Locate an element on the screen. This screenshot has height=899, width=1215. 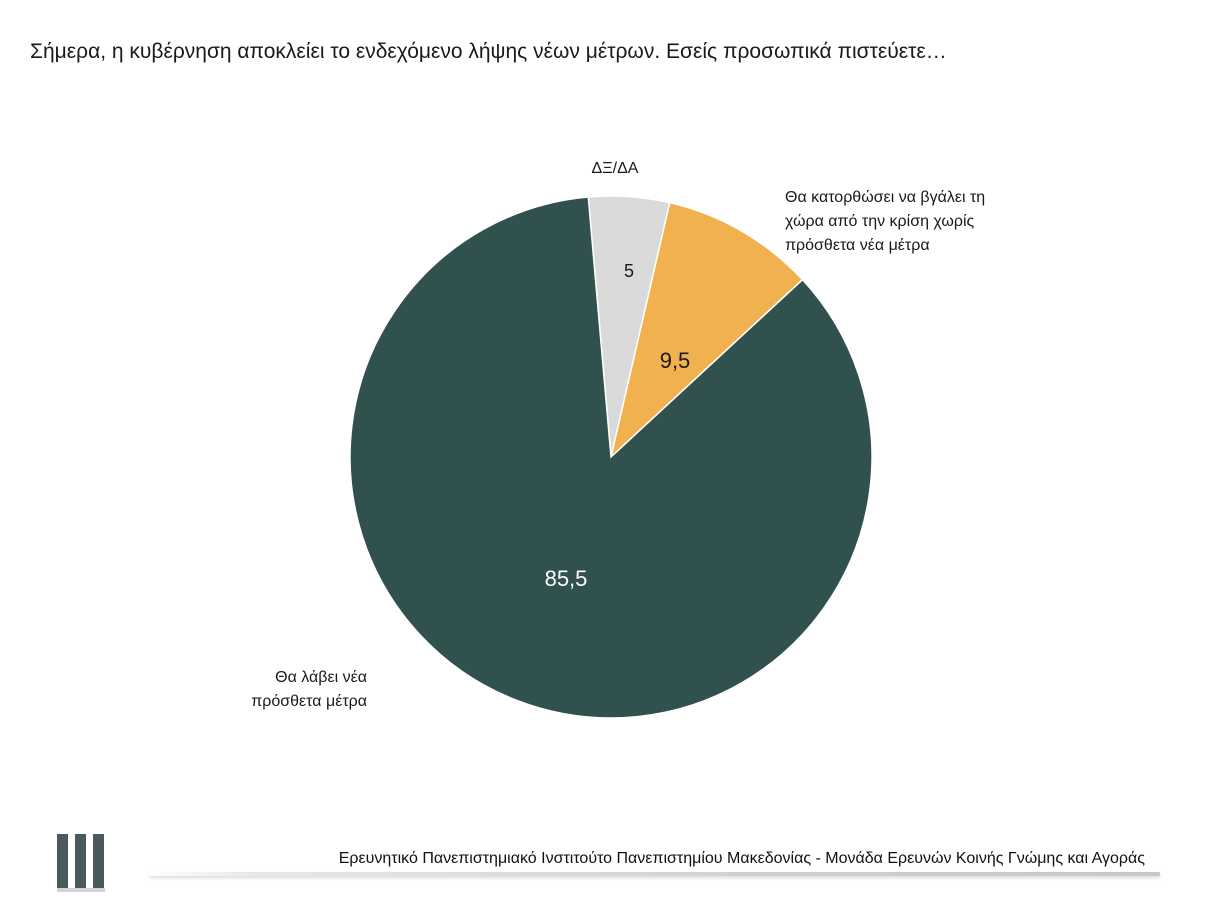
slice-value-label: 85,5 is located at coordinates (566, 578).